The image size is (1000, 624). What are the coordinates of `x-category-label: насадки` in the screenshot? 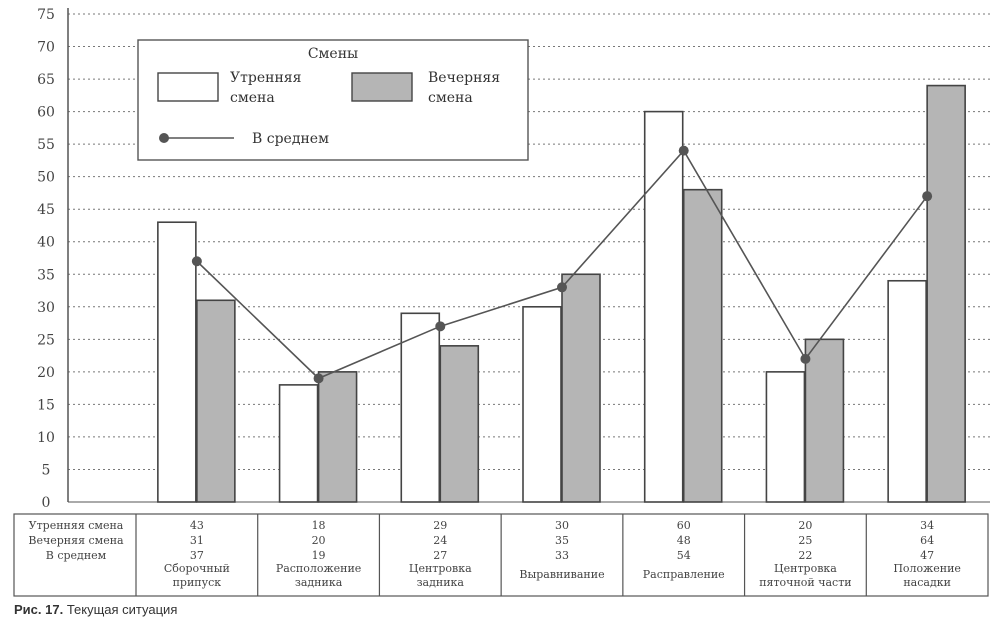 It's located at (927, 582).